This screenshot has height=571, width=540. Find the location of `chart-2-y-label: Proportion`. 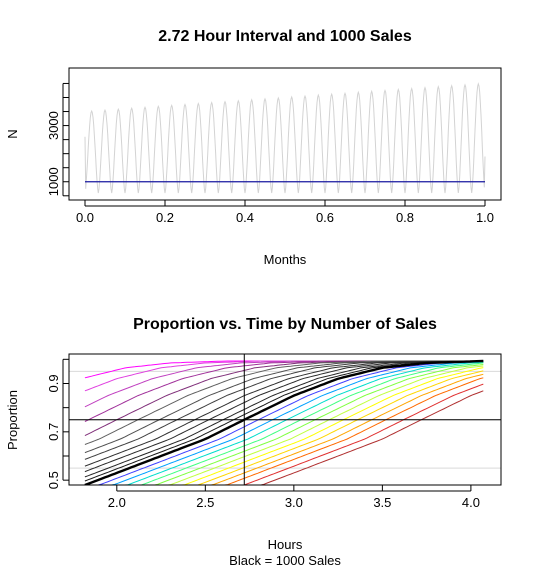

chart-2-y-label: Proportion is located at coordinates (12, 420).